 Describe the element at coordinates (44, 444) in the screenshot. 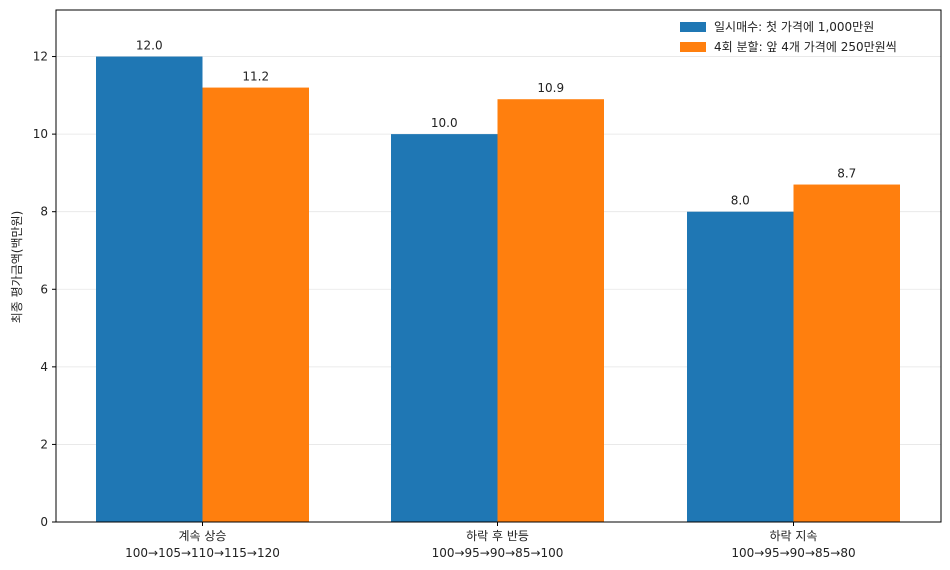

I see `y-tick-label: 2` at that location.